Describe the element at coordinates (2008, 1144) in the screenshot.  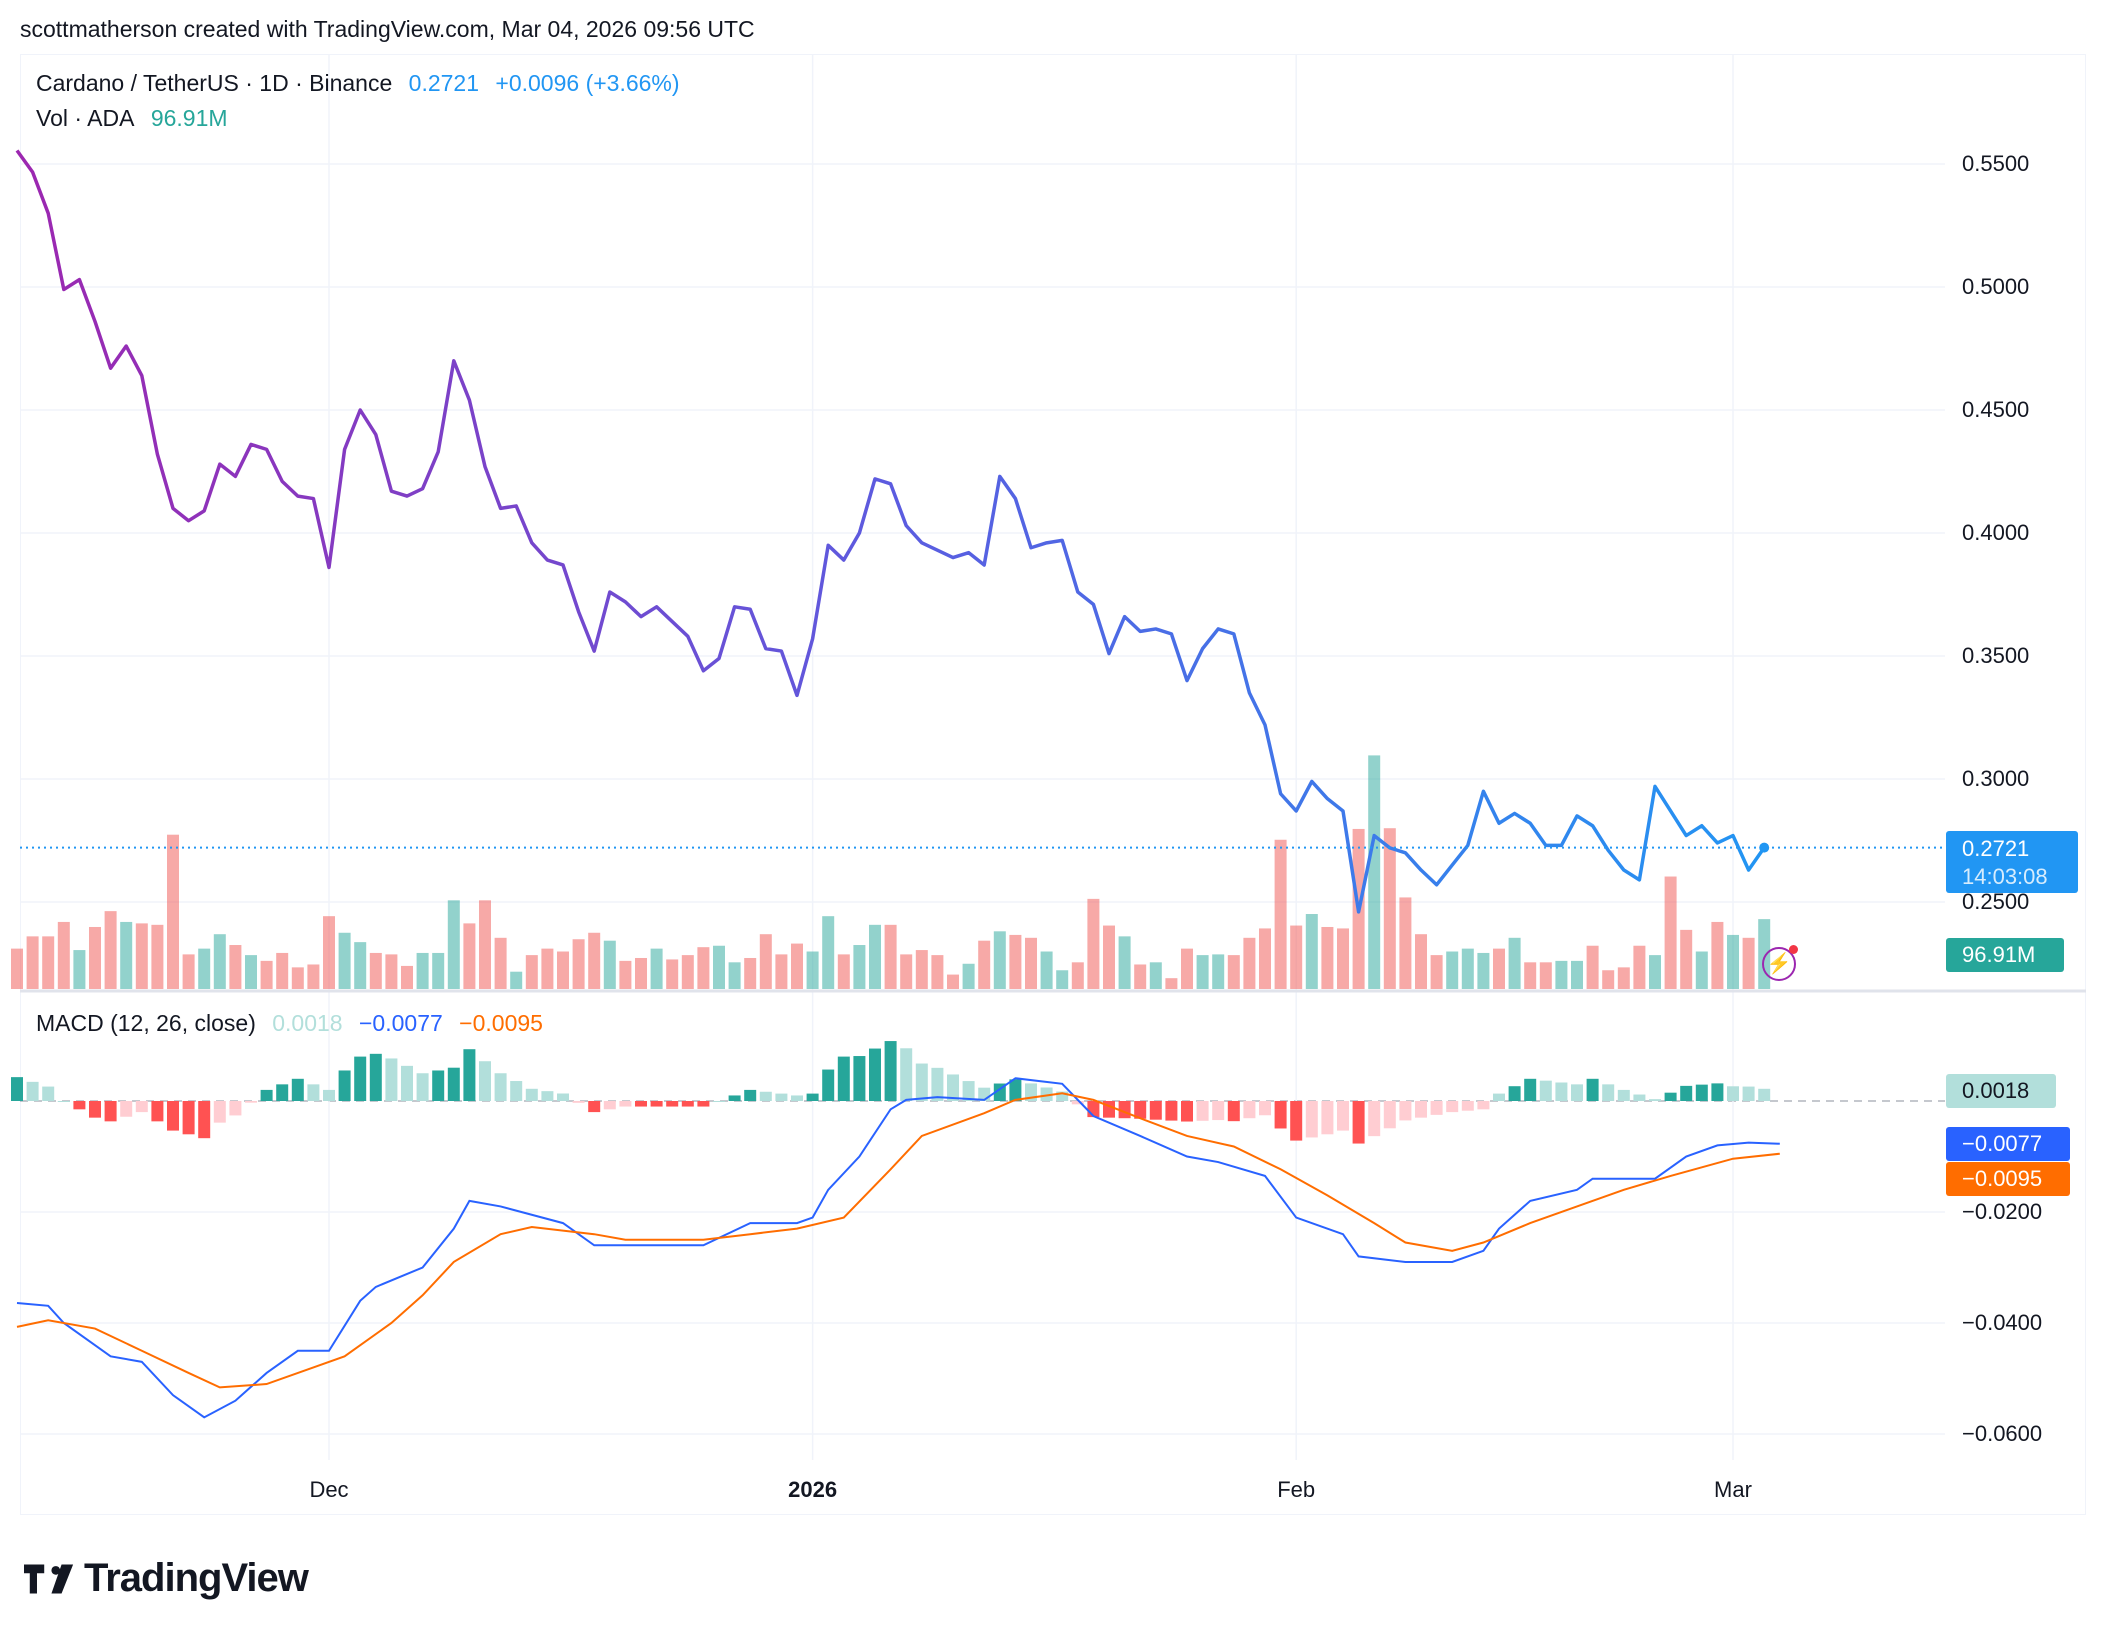
I see `macd-badge: −0.0077` at that location.